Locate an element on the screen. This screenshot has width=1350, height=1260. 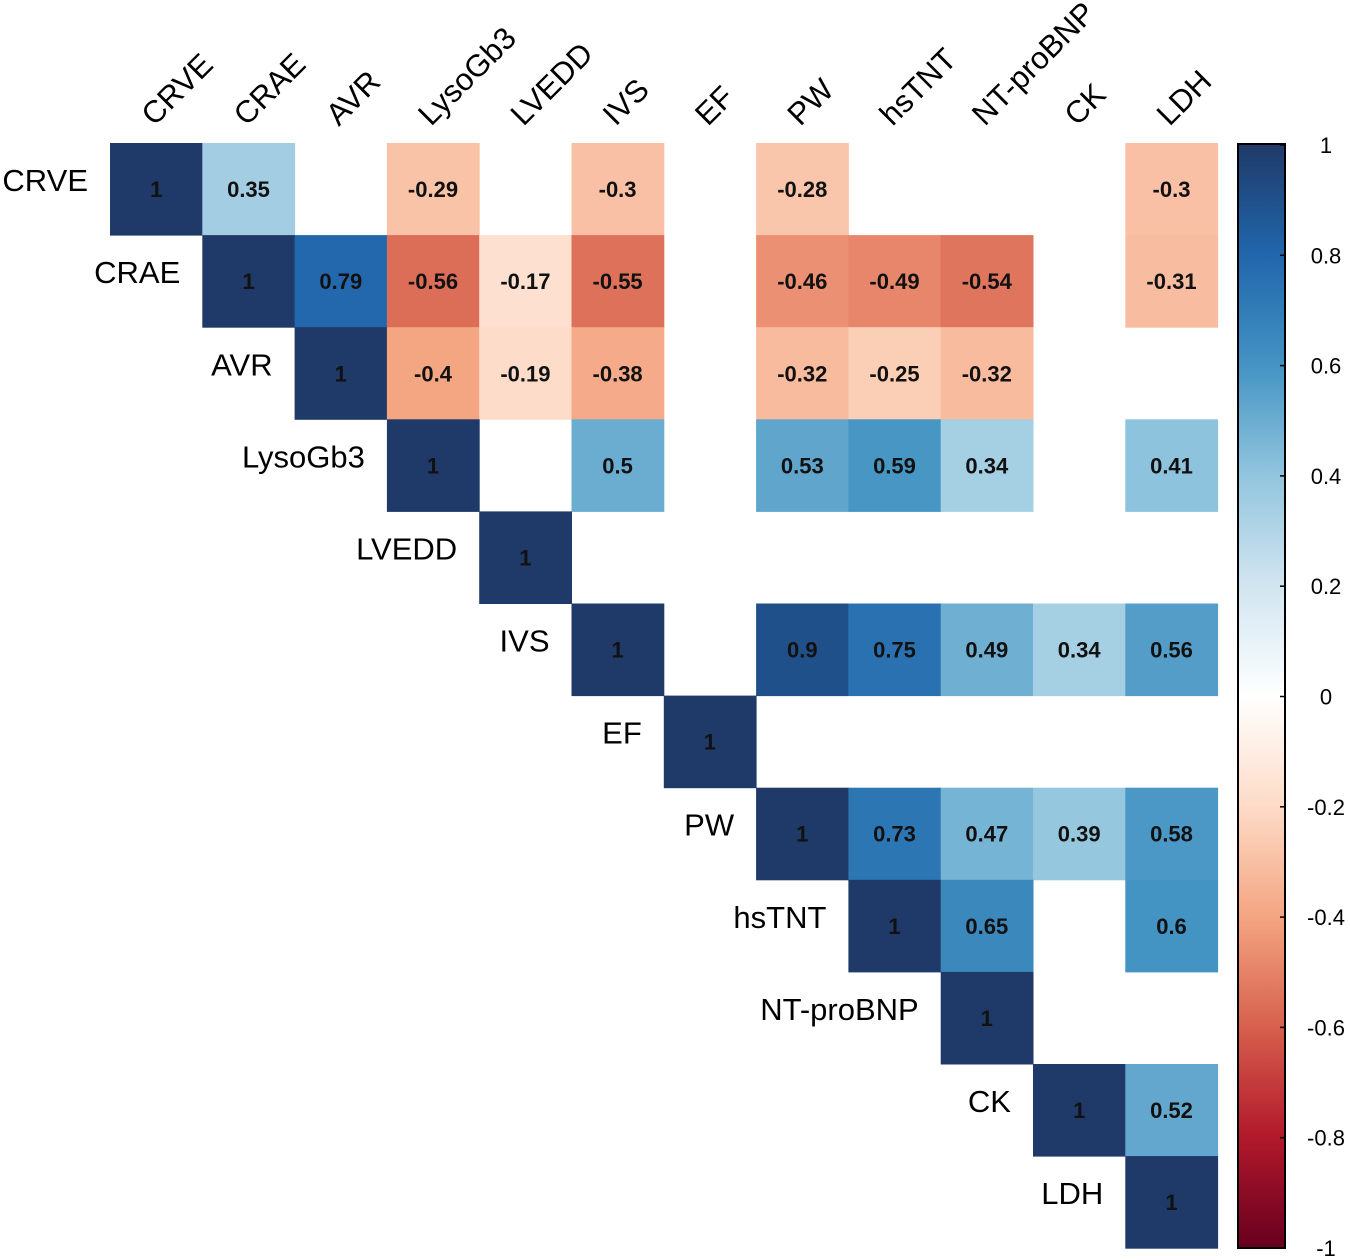
row-label-PW: PW is located at coordinates (709, 825).